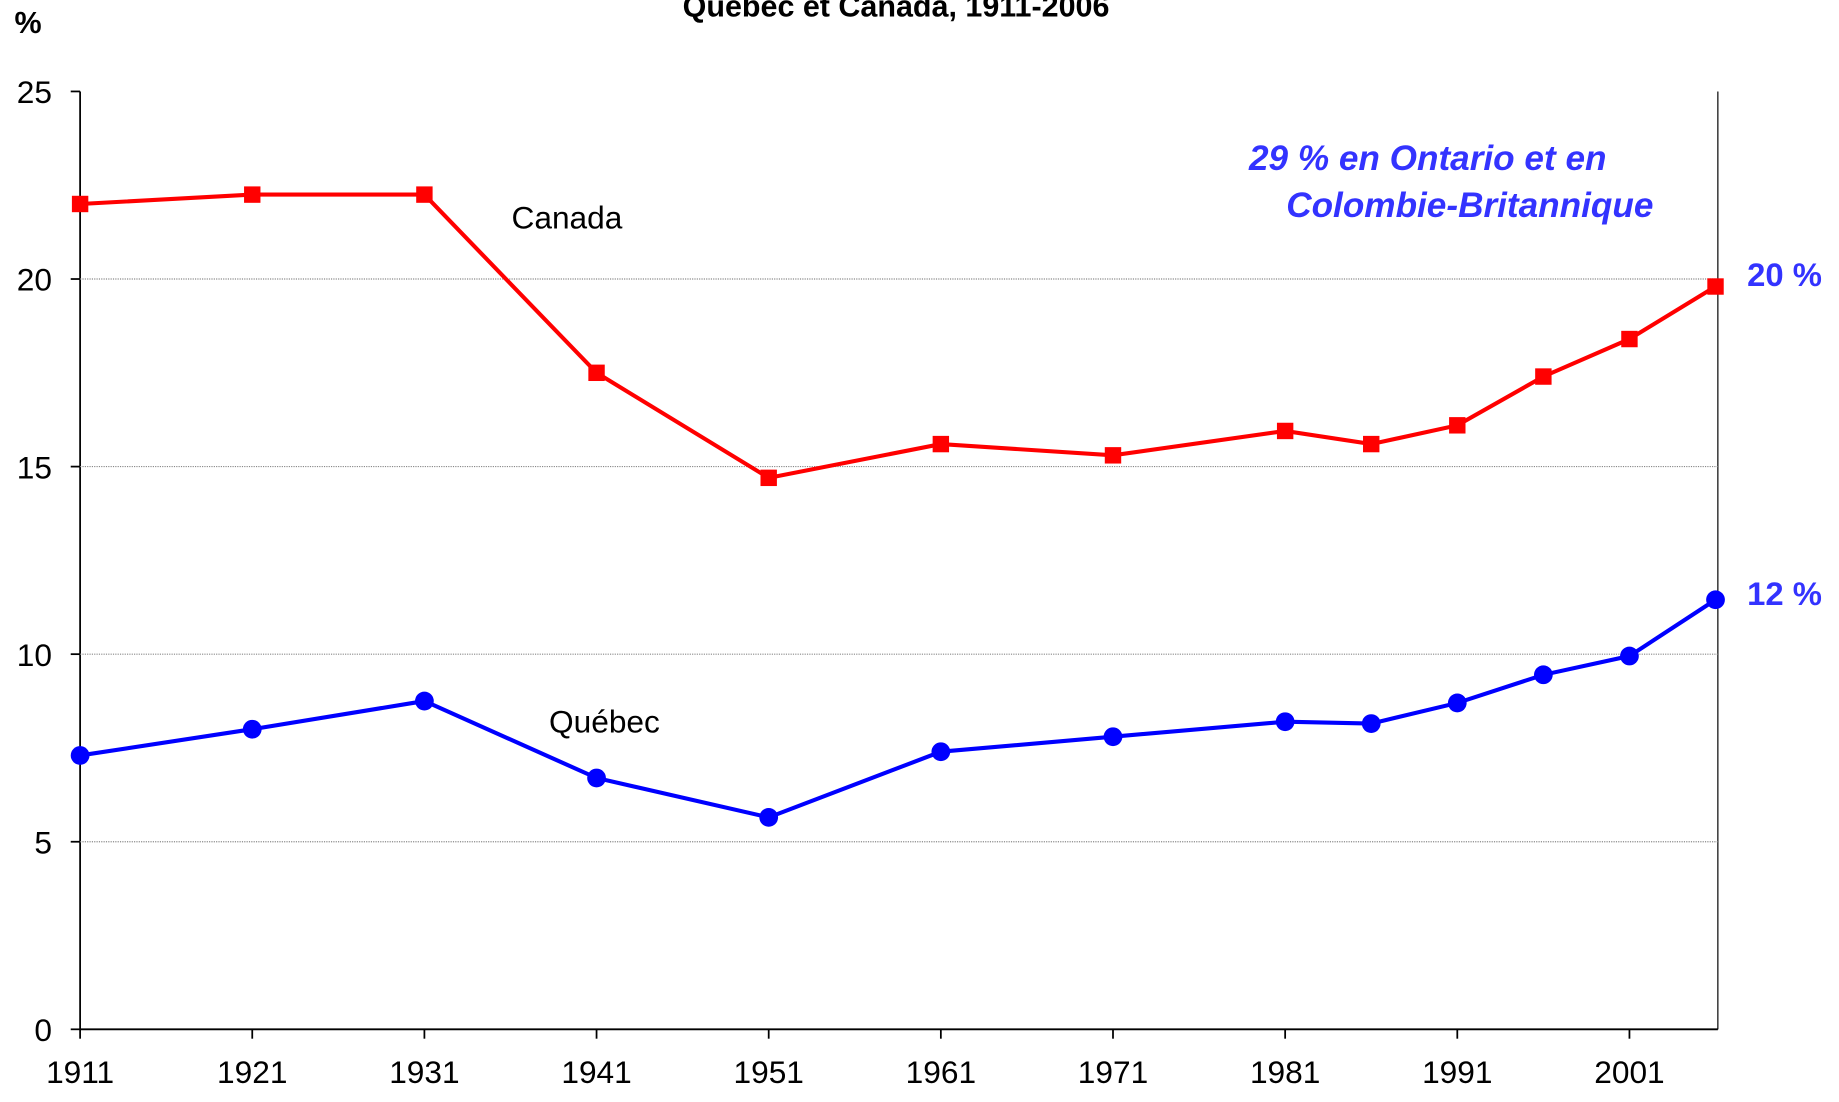 This screenshot has height=1102, width=1839. Describe the element at coordinates (34, 280) in the screenshot. I see `y-tick-label: 20` at that location.